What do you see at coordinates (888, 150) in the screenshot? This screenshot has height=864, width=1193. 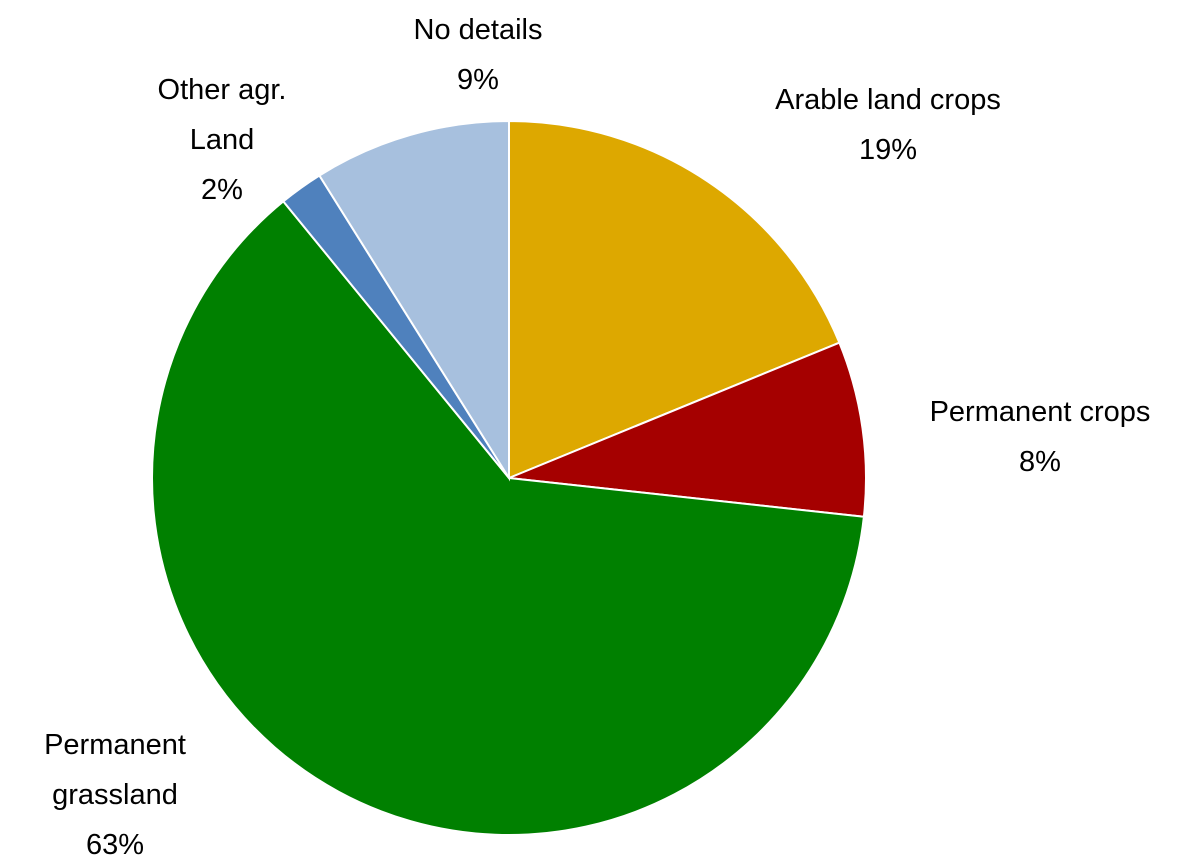 I see `value-label: 19%` at bounding box center [888, 150].